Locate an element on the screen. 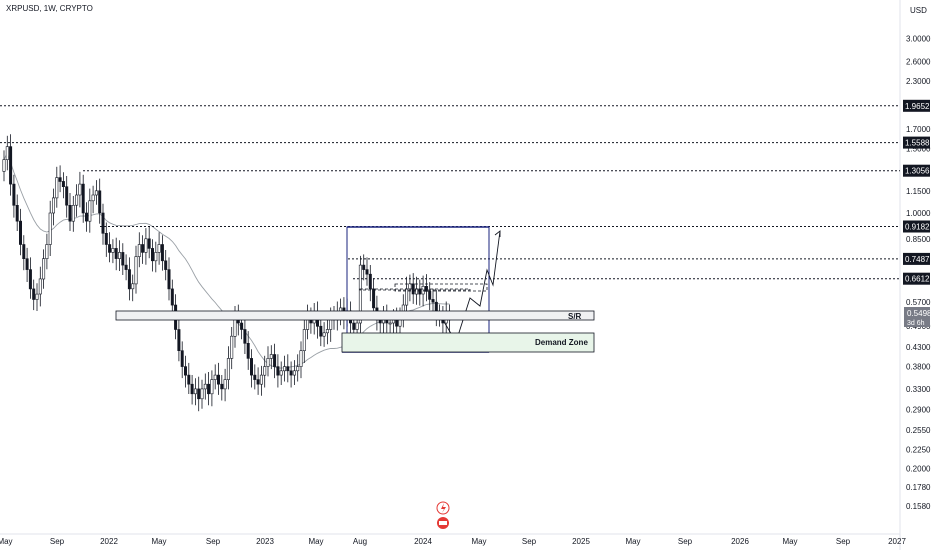  chart-title: XRPUSD, 1W, CRYPTO is located at coordinates (49, 8).